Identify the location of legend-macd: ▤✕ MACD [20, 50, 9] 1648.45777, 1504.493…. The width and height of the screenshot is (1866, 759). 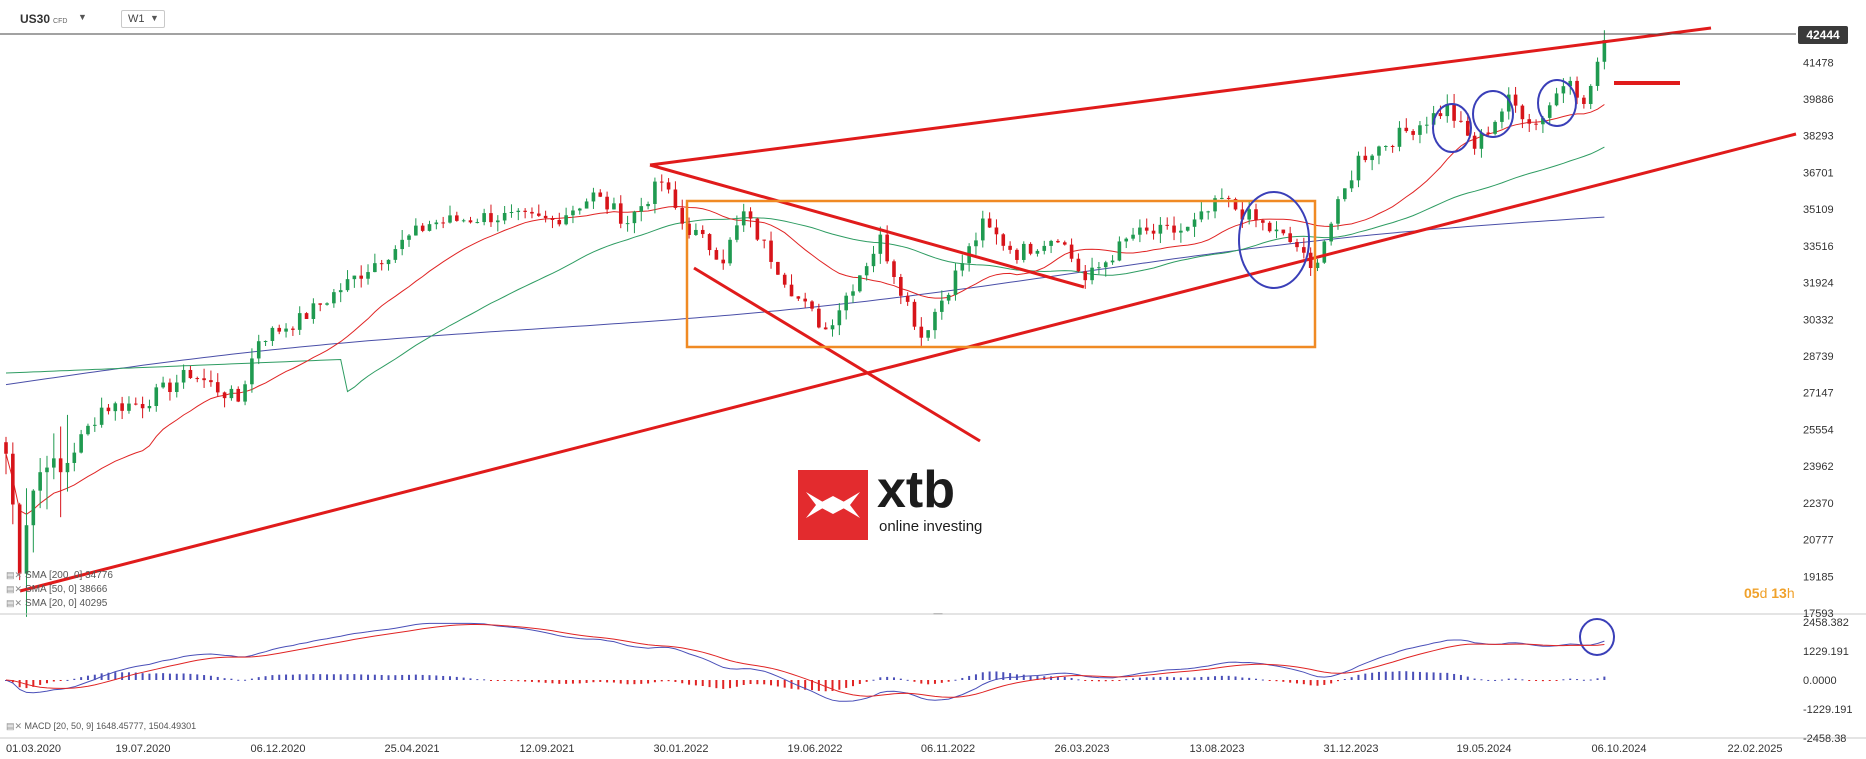
(101, 726).